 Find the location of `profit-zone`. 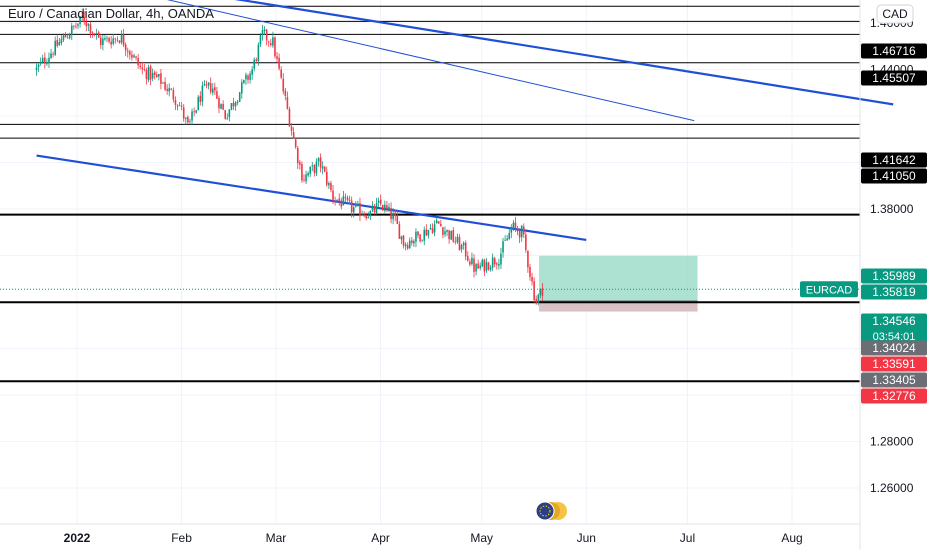

profit-zone is located at coordinates (618, 278).